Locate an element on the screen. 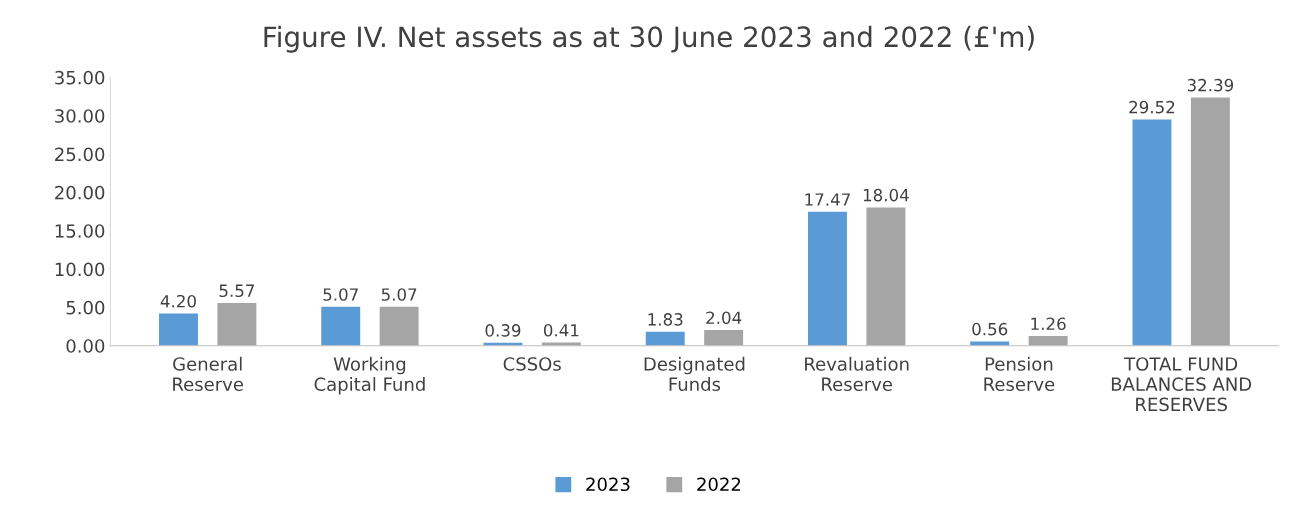 The width and height of the screenshot is (1298, 516). y-tick-label: 25.00 is located at coordinates (80, 154).